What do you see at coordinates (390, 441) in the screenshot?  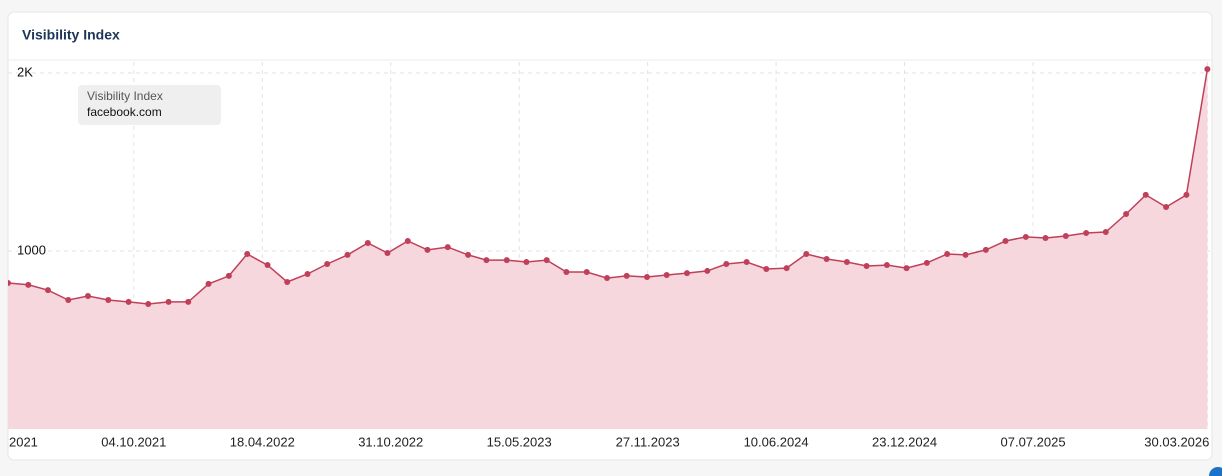 I see `x-tick-label: 31.10.2022` at bounding box center [390, 441].